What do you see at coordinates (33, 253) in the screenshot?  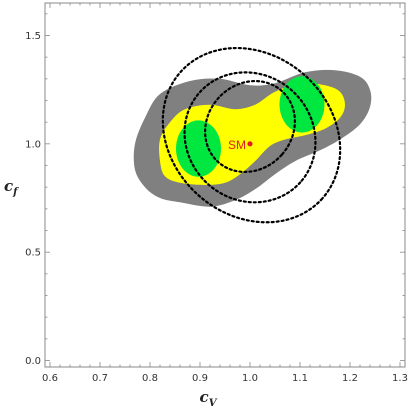 I see `y-tick-label: 0.5` at bounding box center [33, 253].